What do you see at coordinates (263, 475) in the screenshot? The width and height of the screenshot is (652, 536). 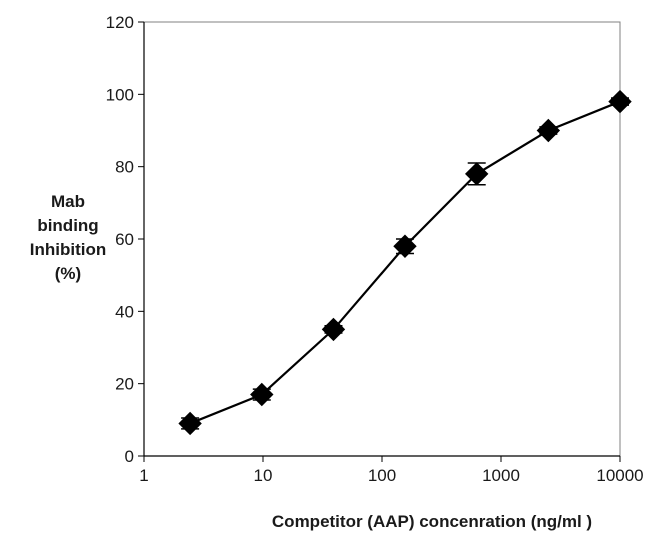 I see `x-tick-label: 10` at bounding box center [263, 475].